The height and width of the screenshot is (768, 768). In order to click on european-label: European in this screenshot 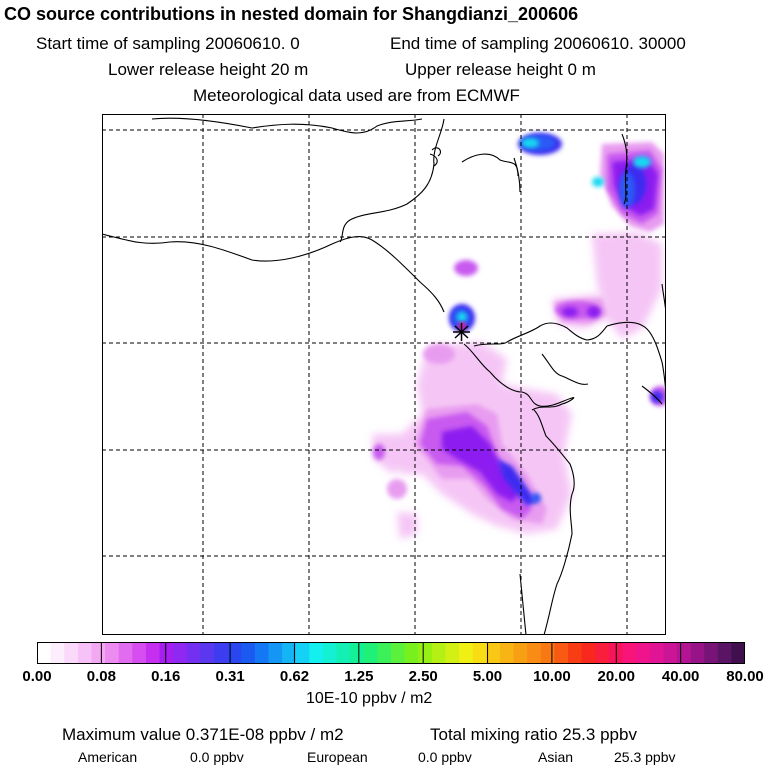, I will do `click(337, 757)`.